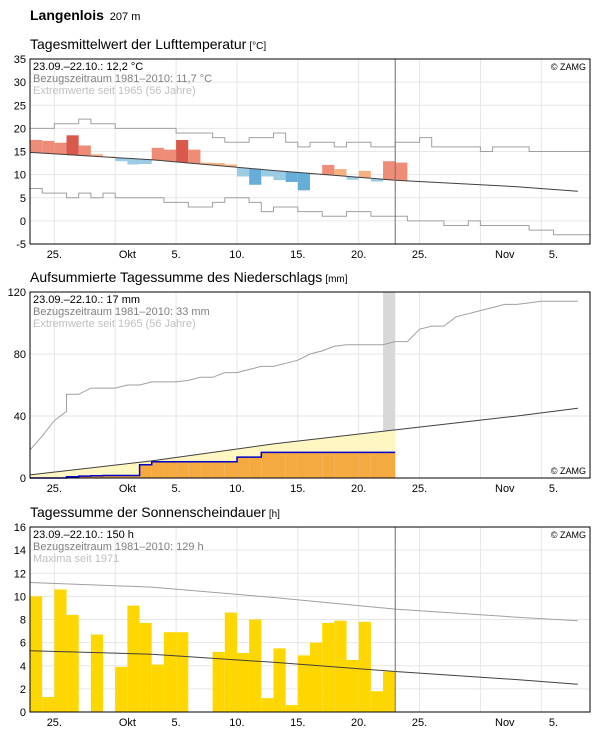 The image size is (596, 729). What do you see at coordinates (297, 723) in the screenshot?
I see `sun-xtick-label: 15.` at bounding box center [297, 723].